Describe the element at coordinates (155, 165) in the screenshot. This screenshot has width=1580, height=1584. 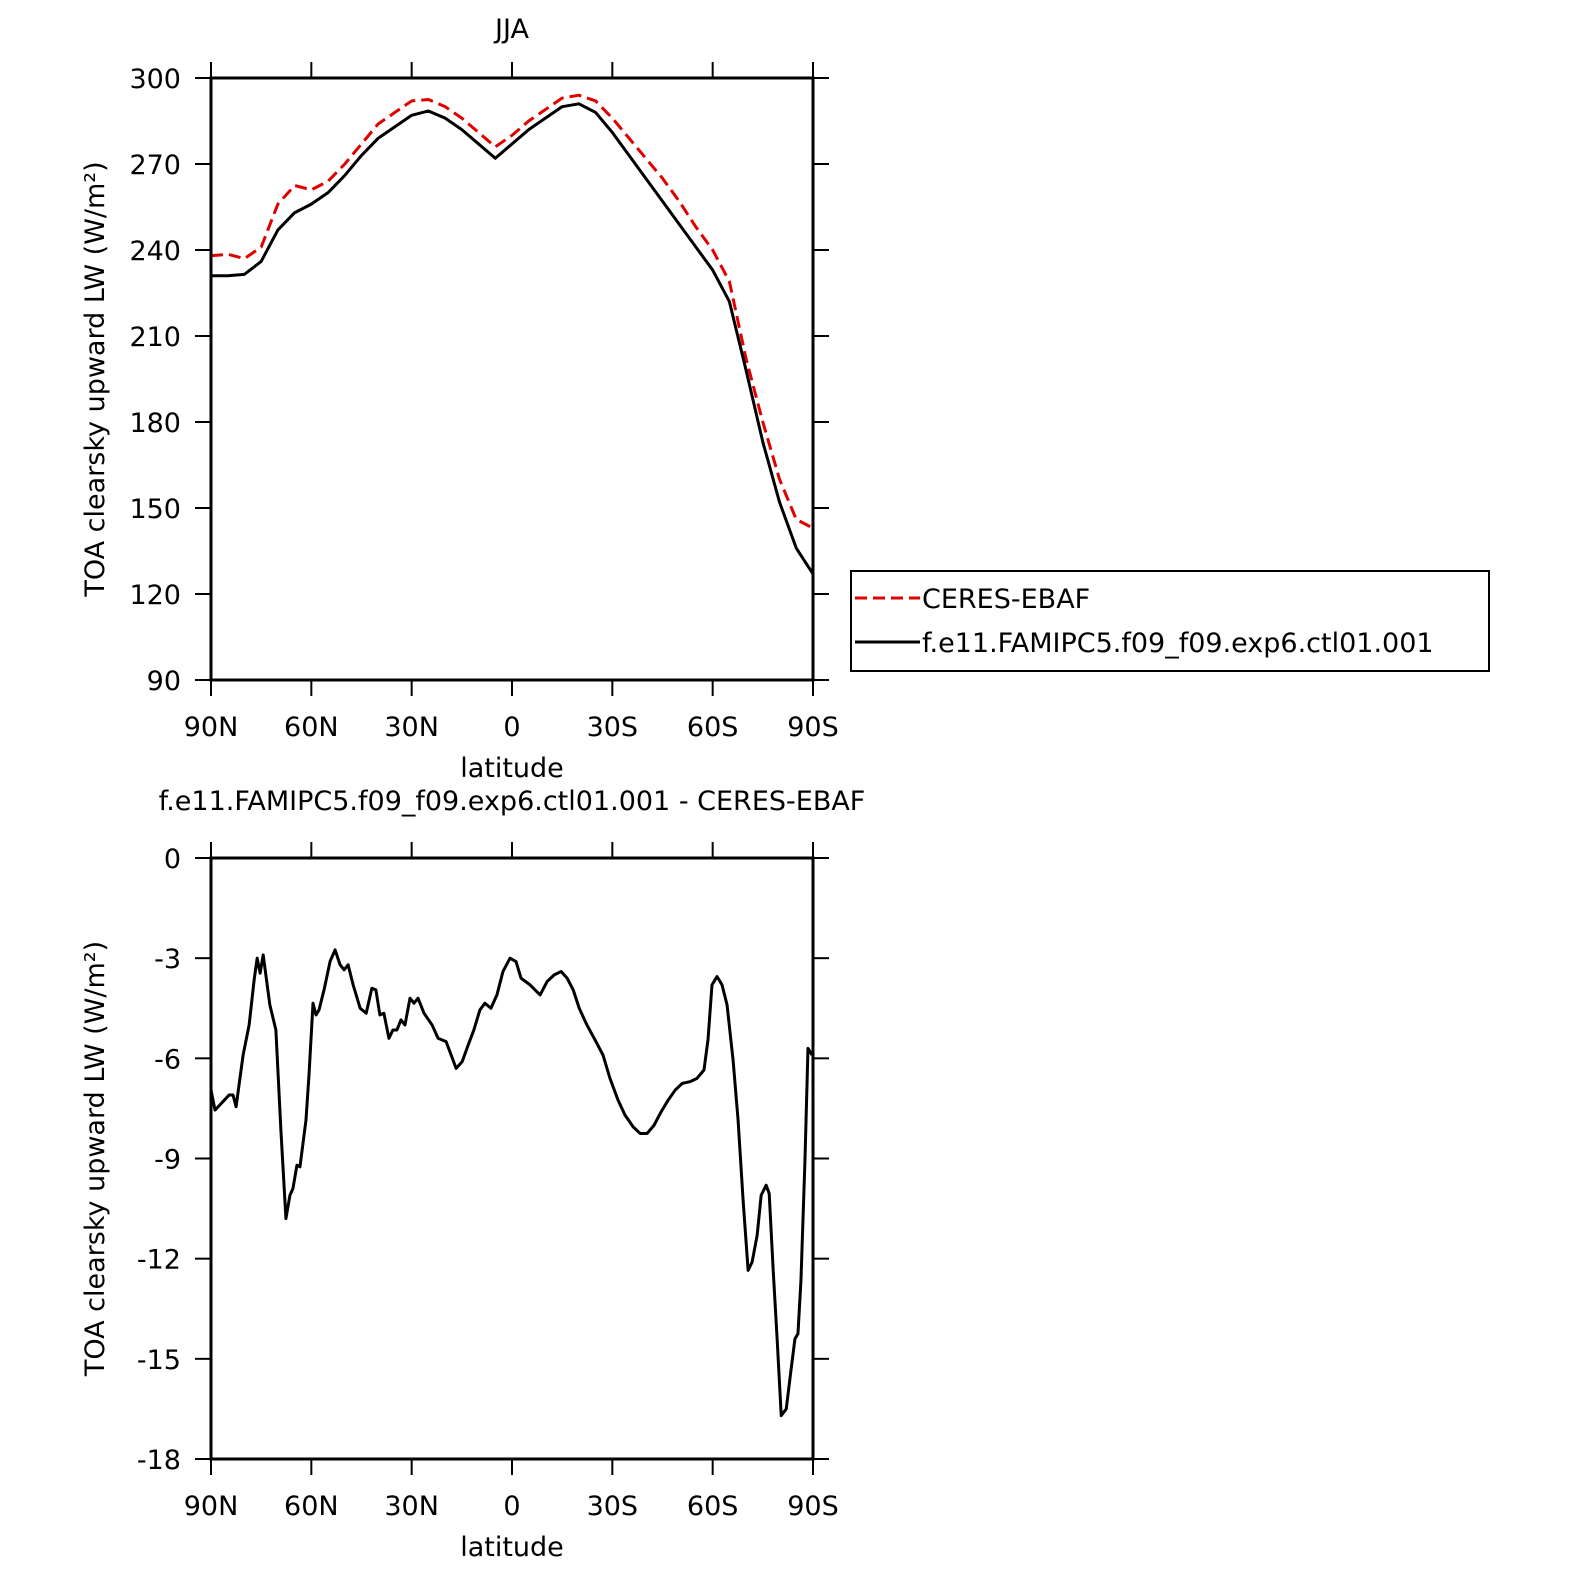
I see `y-tick-label: 270` at that location.